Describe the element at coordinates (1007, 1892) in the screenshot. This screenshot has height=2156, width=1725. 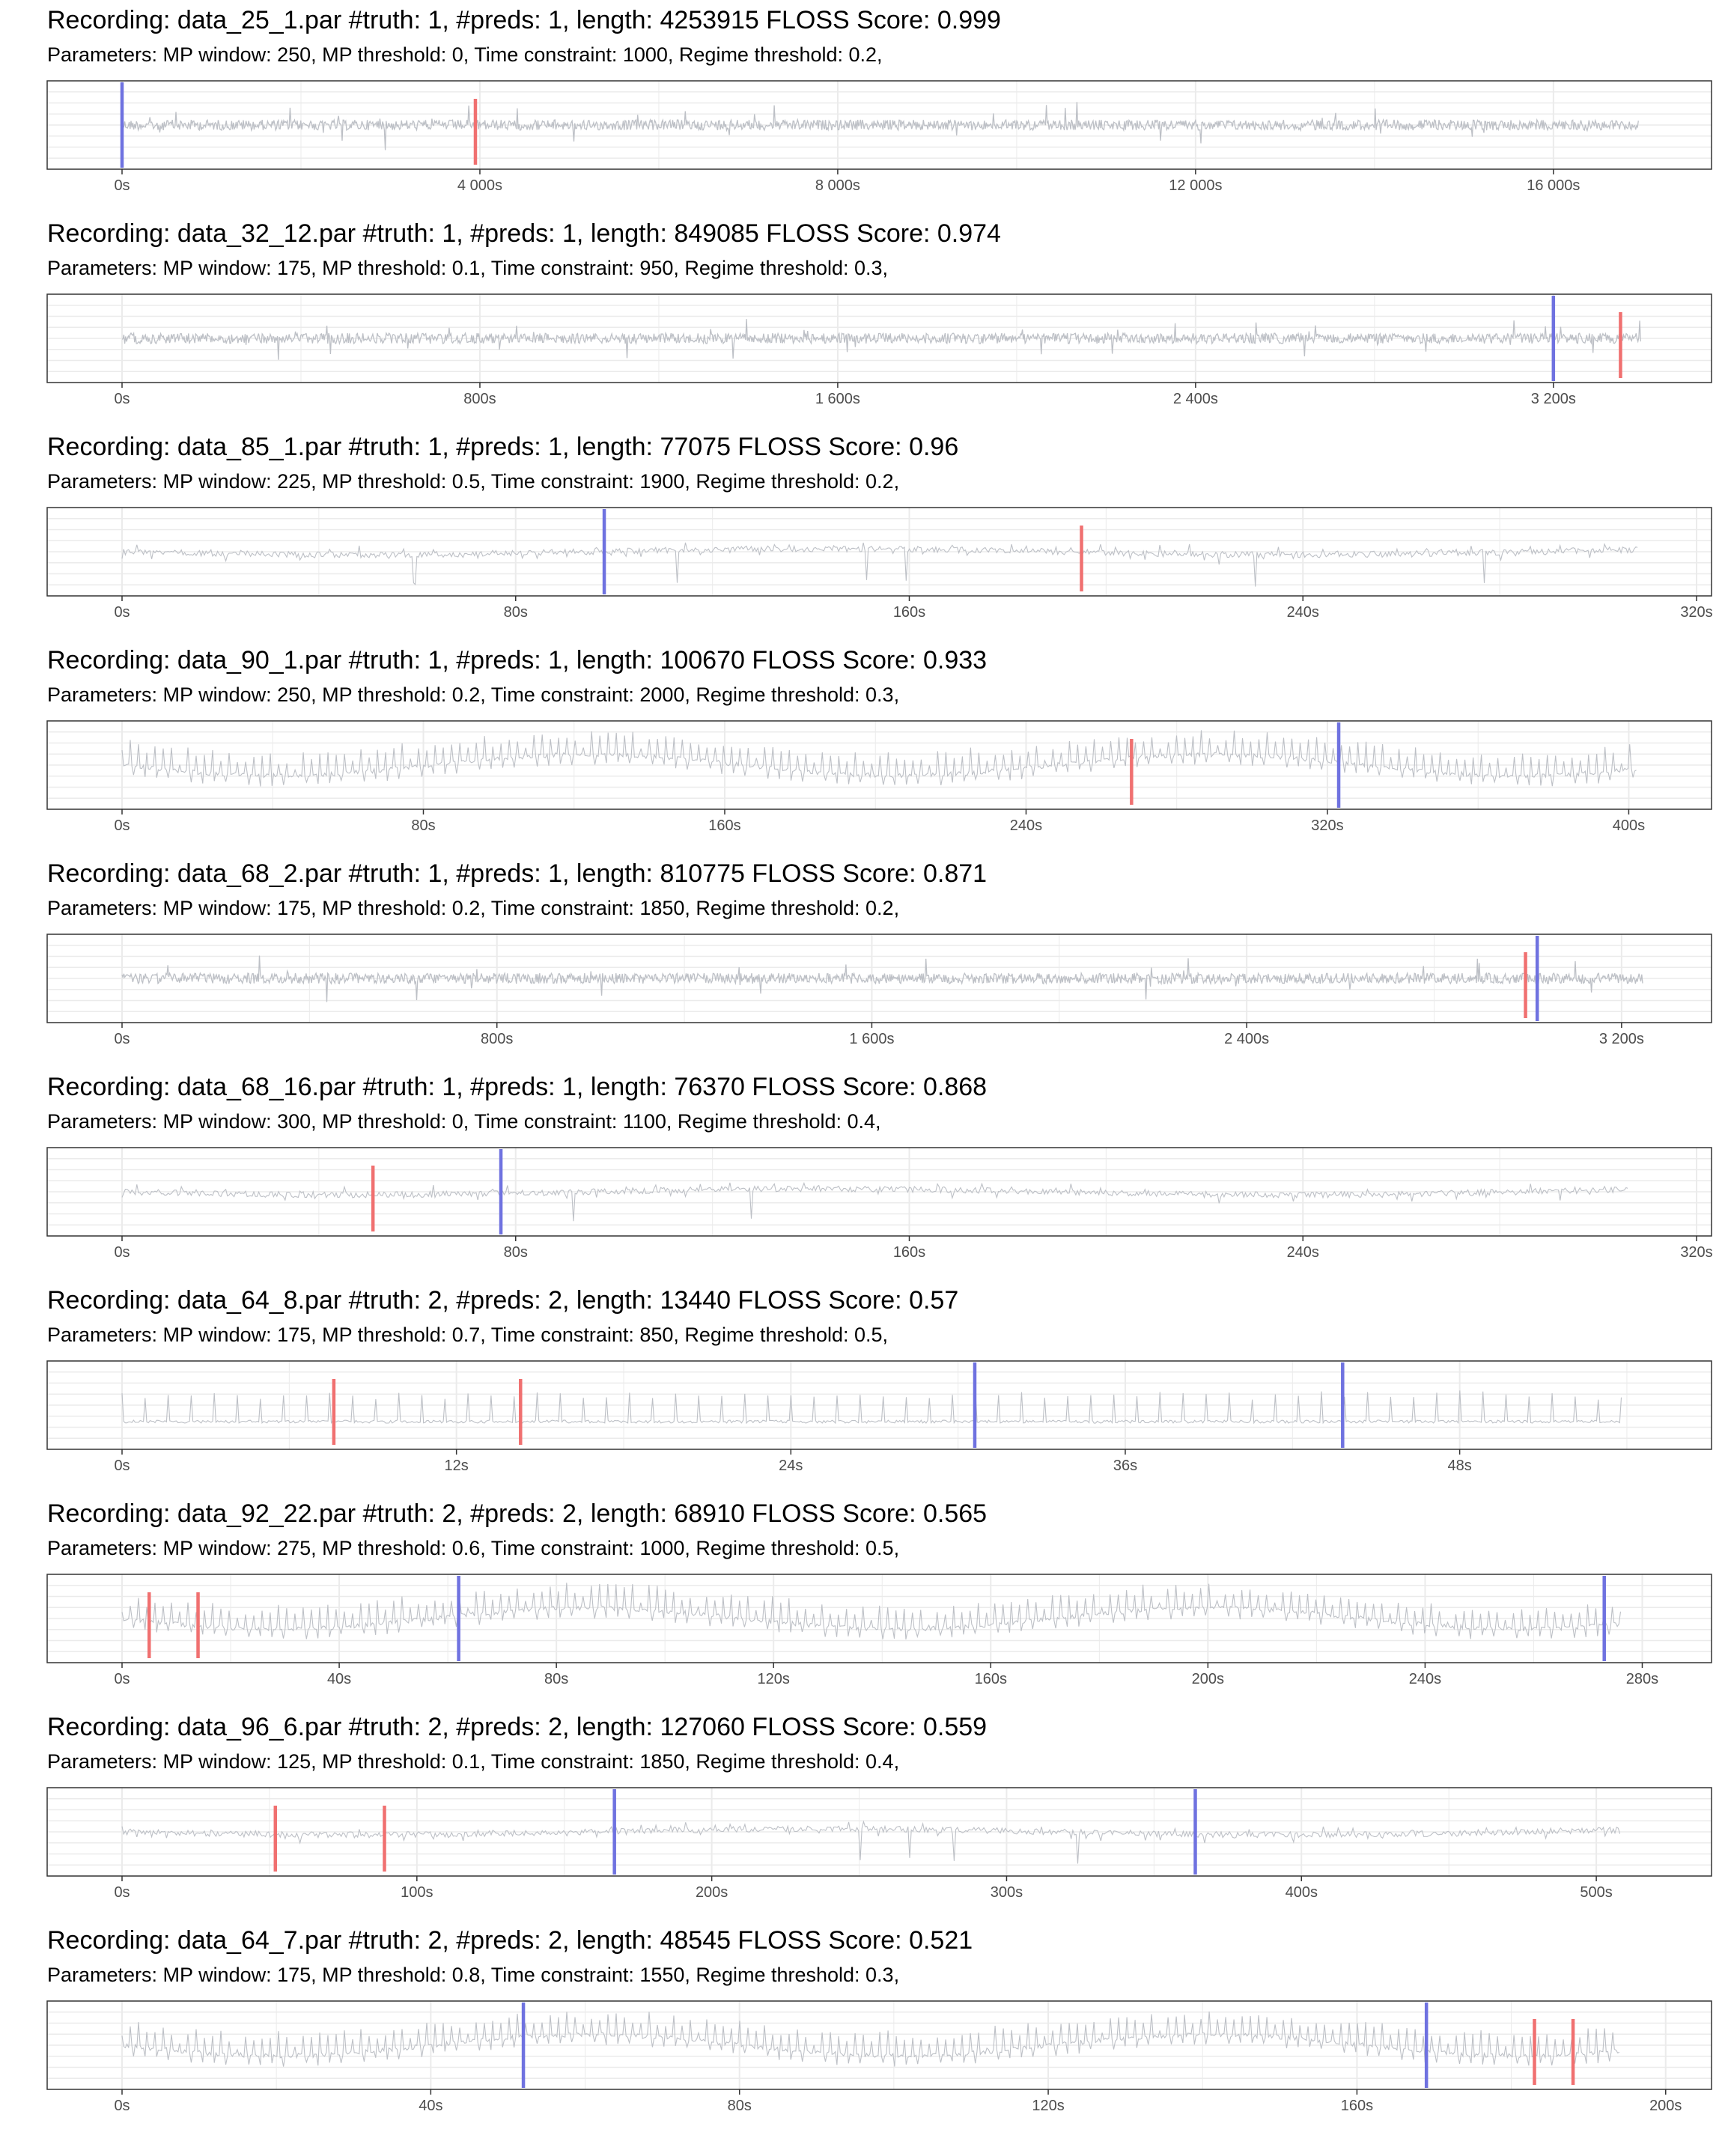
I see `x-tick-label: 300s` at that location.